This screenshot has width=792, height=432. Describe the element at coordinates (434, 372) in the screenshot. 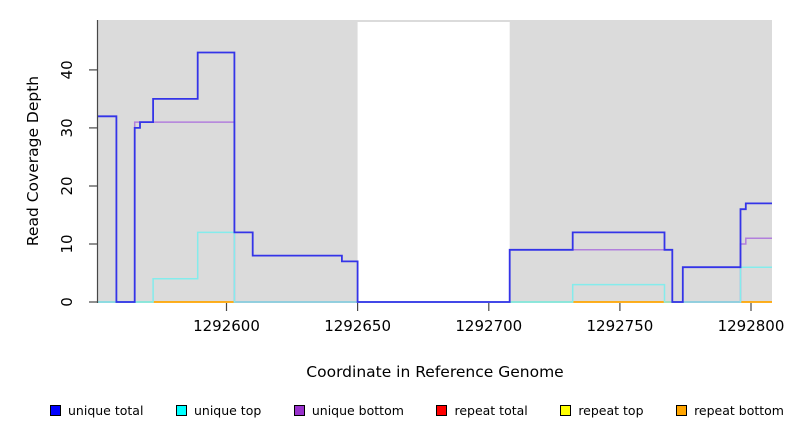

I see `x-axis-title: Coordinate in Reference Genome` at that location.